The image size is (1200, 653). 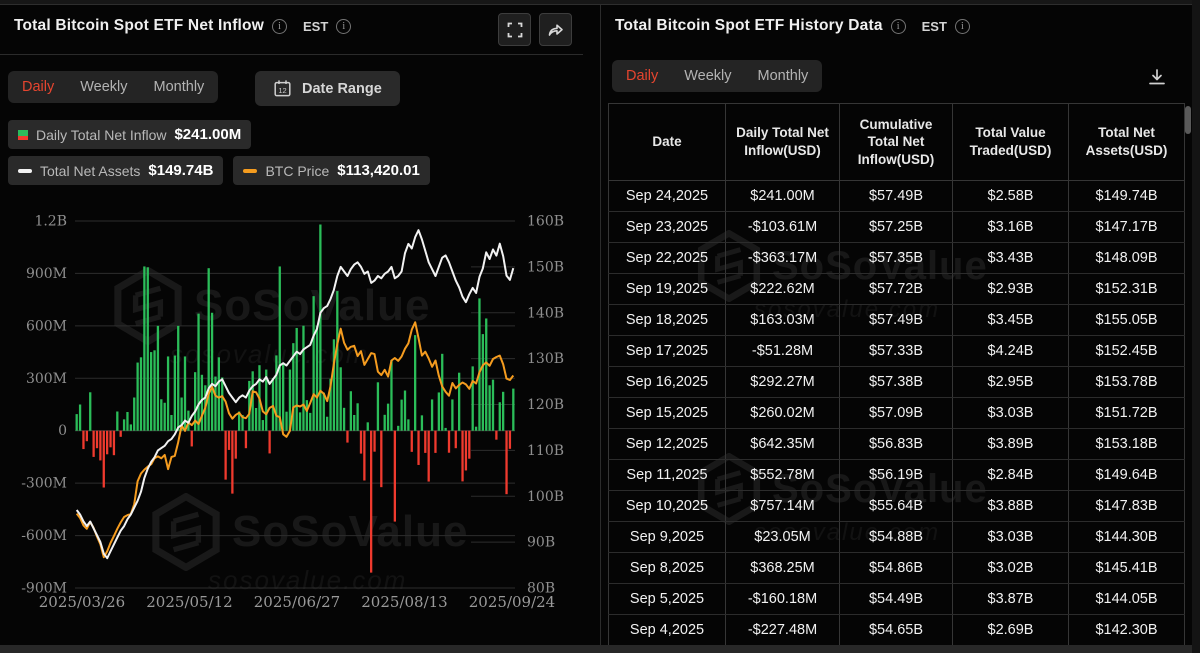 I want to click on cell-traded: $2.95B, so click(x=1010, y=382).